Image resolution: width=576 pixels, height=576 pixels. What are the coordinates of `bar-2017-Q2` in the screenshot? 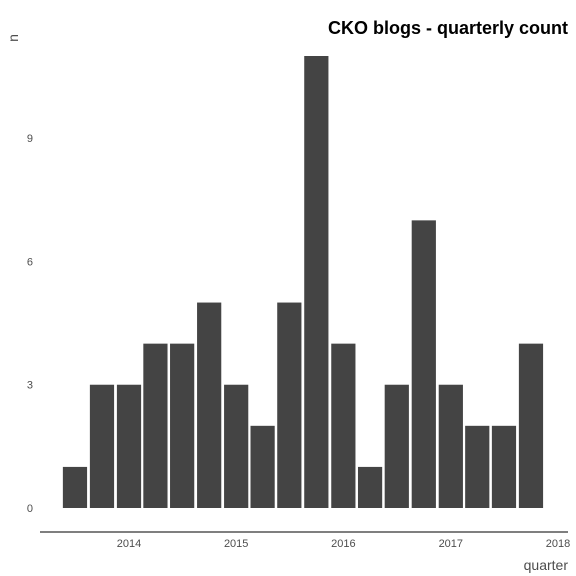 It's located at (477, 466).